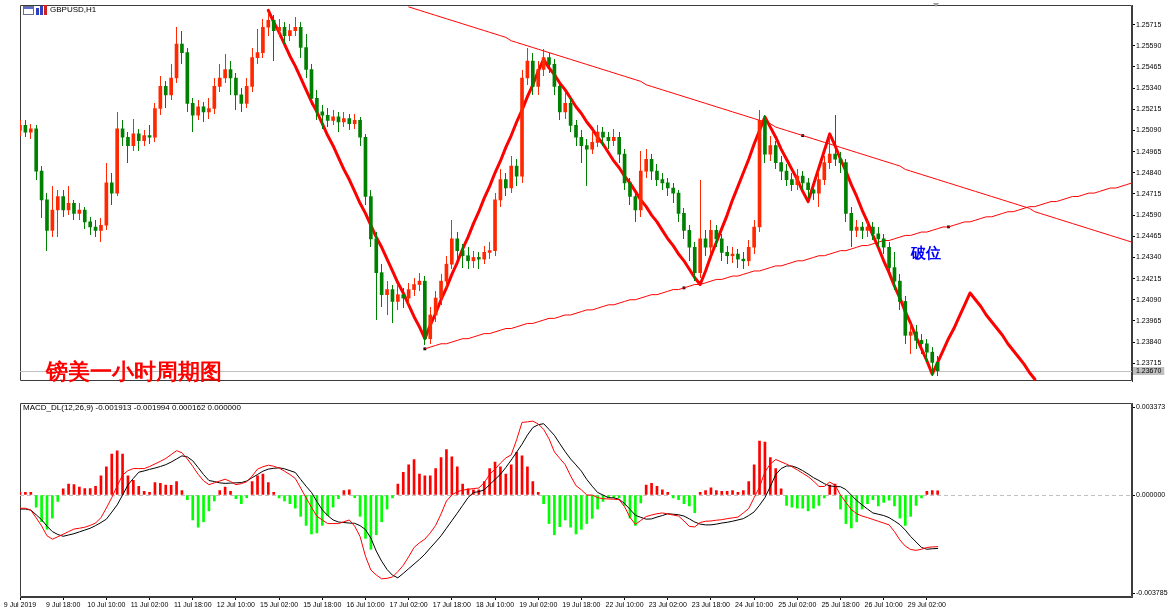  I want to click on annotation: 破位, so click(926, 253).